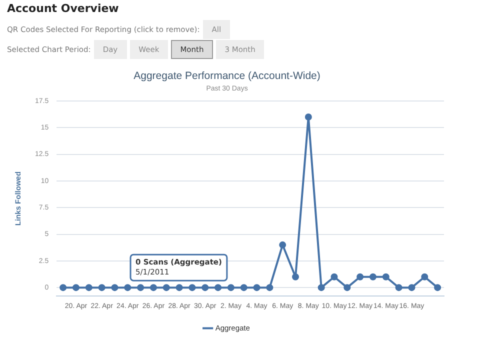 The width and height of the screenshot is (479, 347). Describe the element at coordinates (227, 76) in the screenshot. I see `chart-title: Aggregate Performance (Account-Wide)` at that location.